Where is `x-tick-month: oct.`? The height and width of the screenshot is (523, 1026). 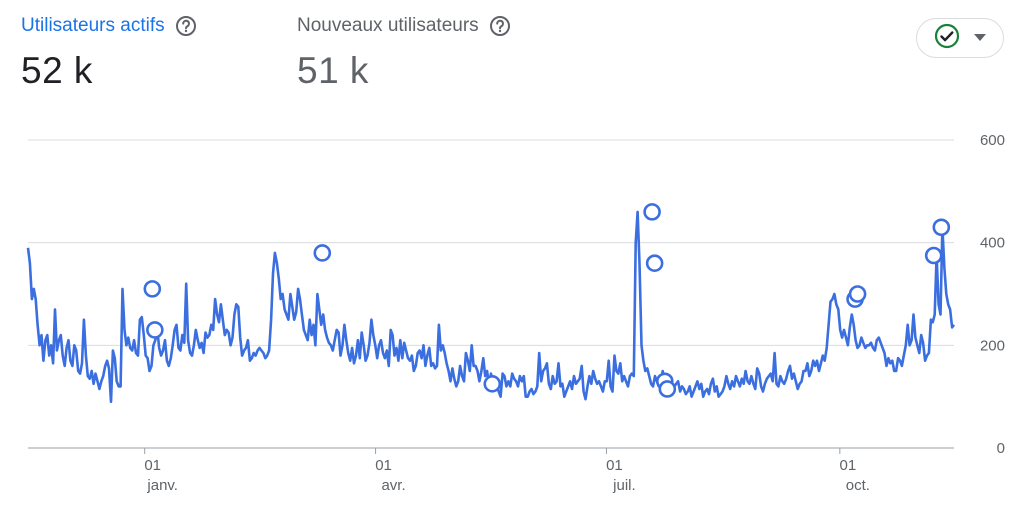 x-tick-month: oct. is located at coordinates (858, 485).